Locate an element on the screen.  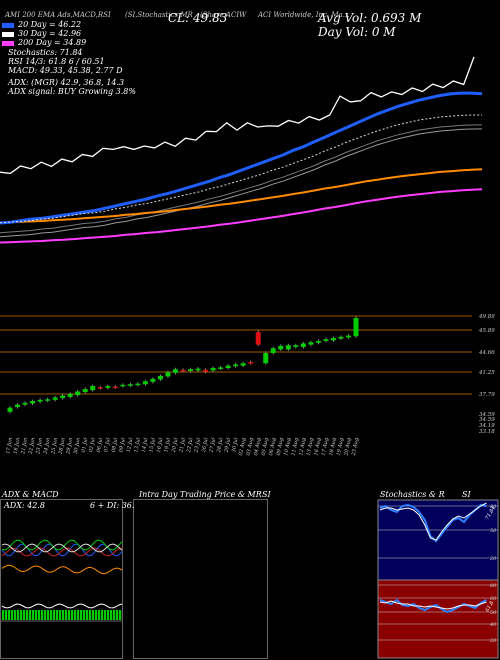
date-label: 09 Jul is located at coordinates (122, 445).